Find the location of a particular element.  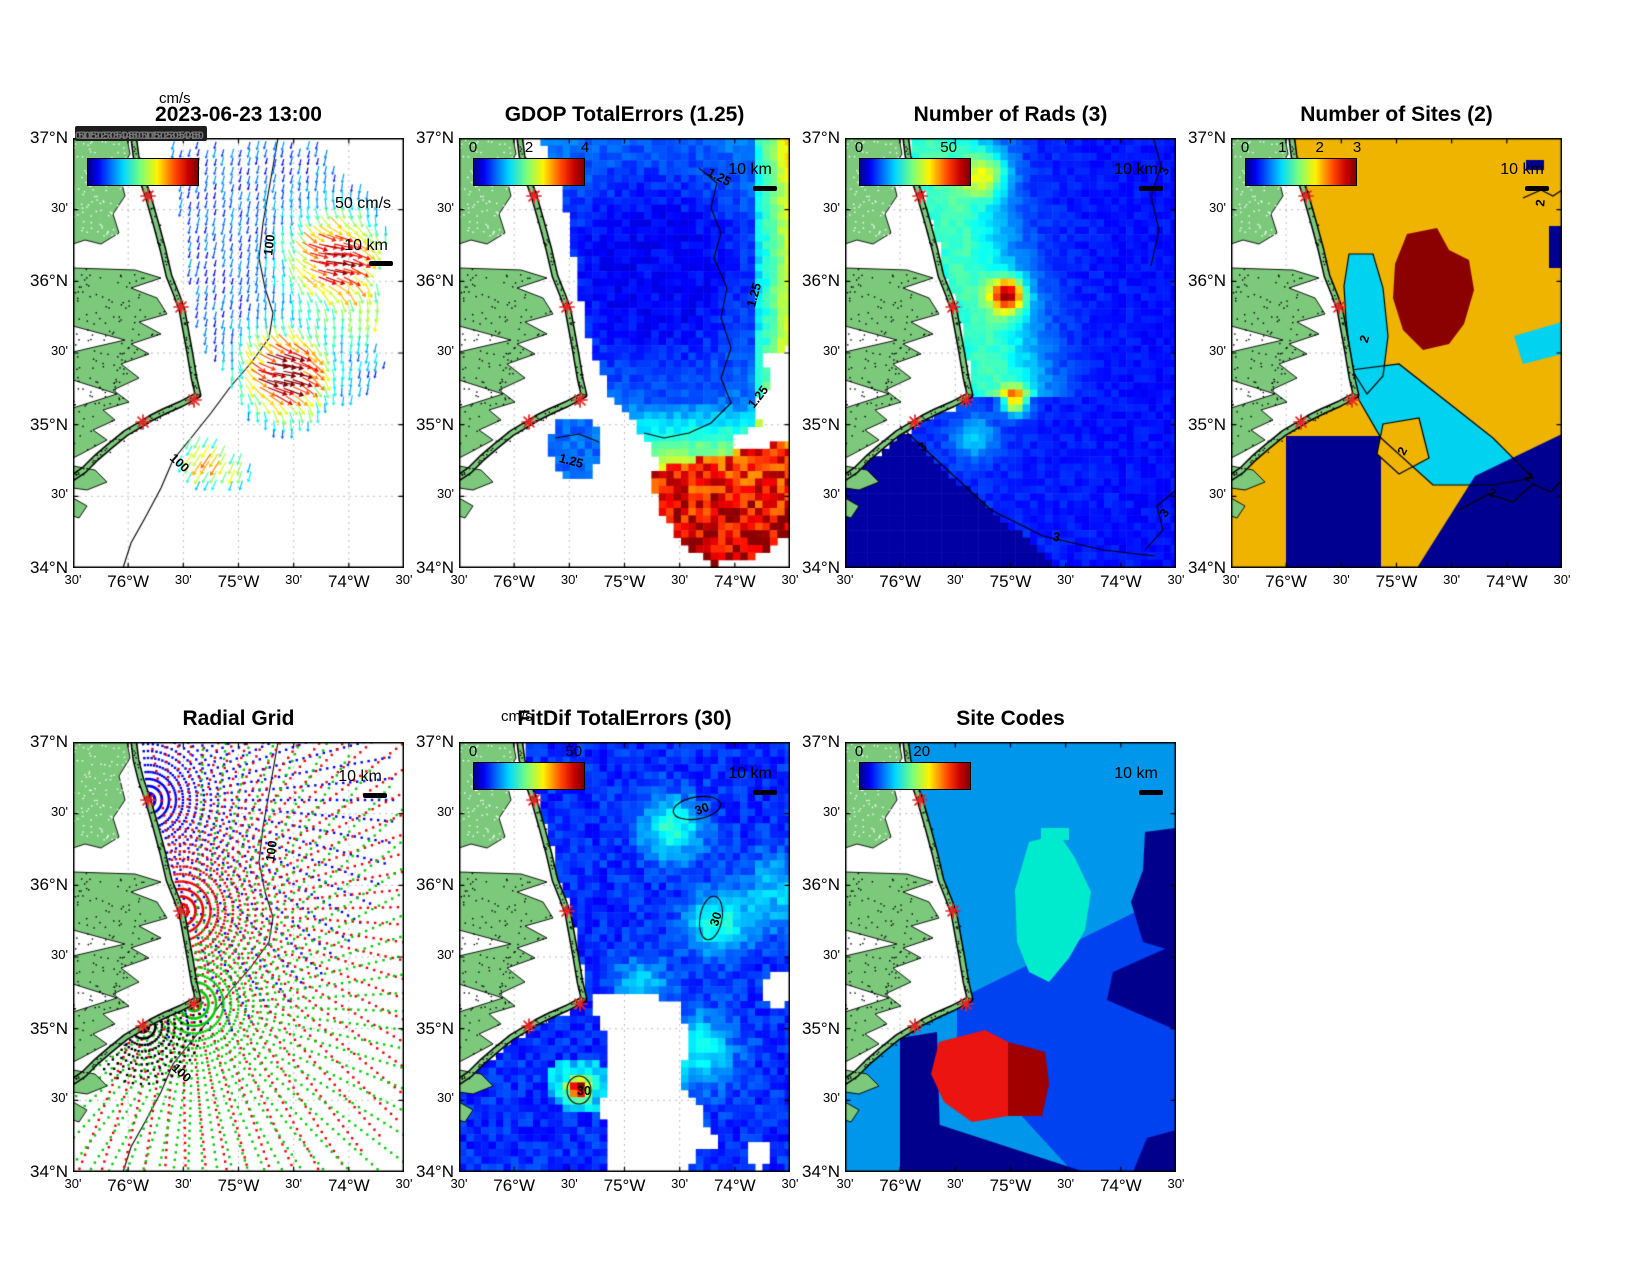

scale-label-gdop: 10 km is located at coordinates (750, 169).